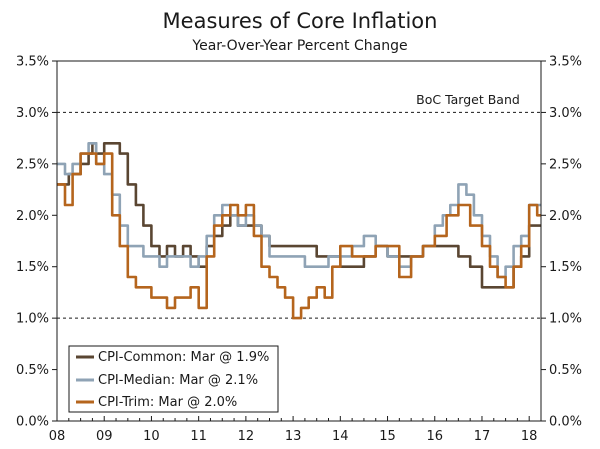 Image resolution: width=600 pixels, height=449 pixels. What do you see at coordinates (387, 436) in the screenshot?
I see `x-tick-label: 15` at bounding box center [387, 436].